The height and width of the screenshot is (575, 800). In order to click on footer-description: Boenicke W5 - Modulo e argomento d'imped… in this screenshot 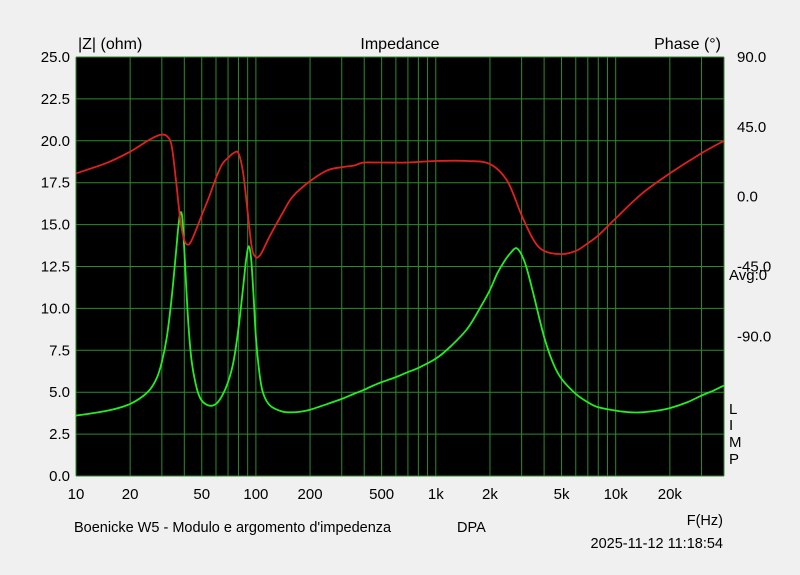, I will do `click(233, 528)`.